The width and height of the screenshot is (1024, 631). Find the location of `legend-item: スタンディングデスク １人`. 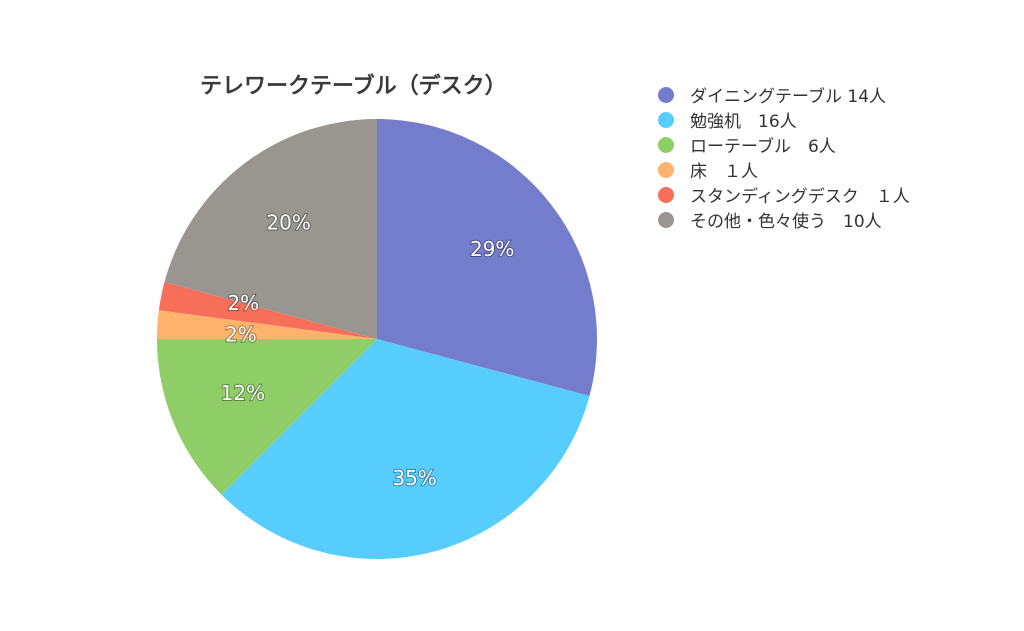

legend-item: スタンディングデスク １人 is located at coordinates (828, 194).